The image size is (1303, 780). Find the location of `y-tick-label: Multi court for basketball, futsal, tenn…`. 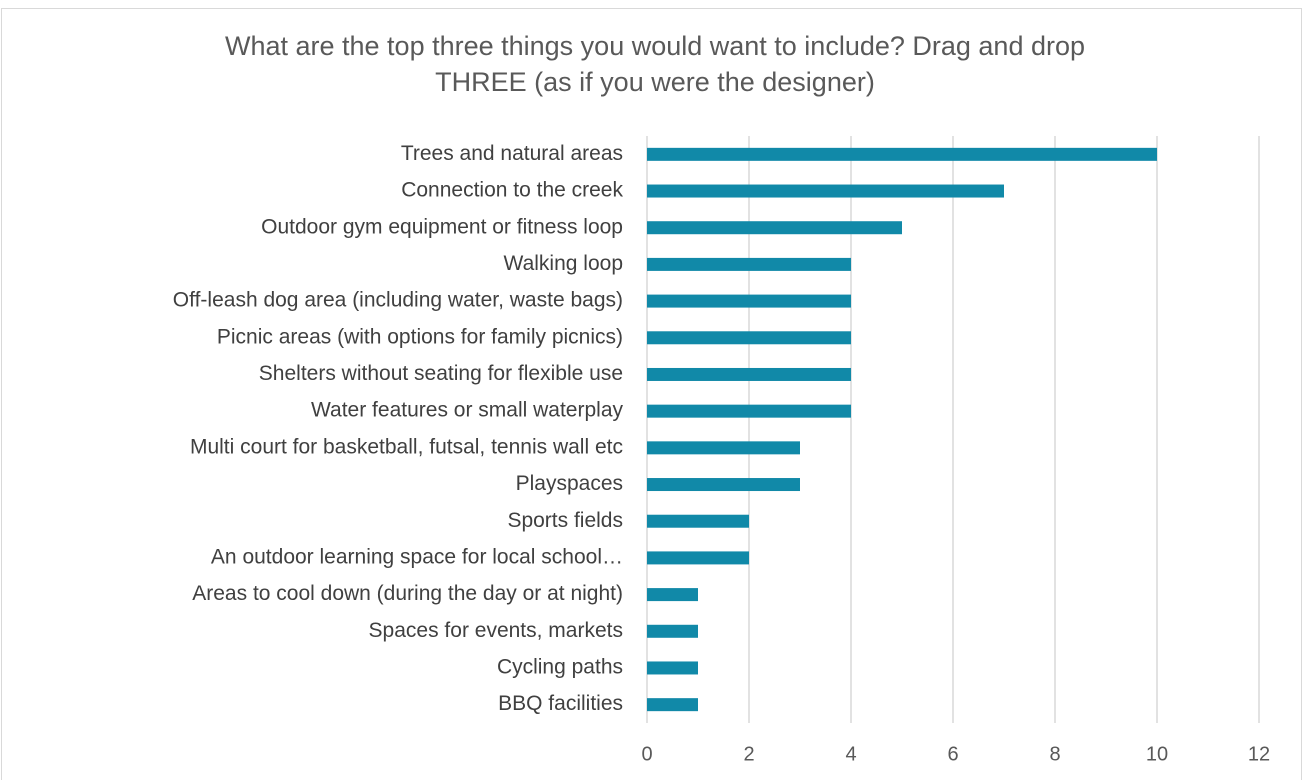

y-tick-label: Multi court for basketball, futsal, tenn… is located at coordinates (406, 446).